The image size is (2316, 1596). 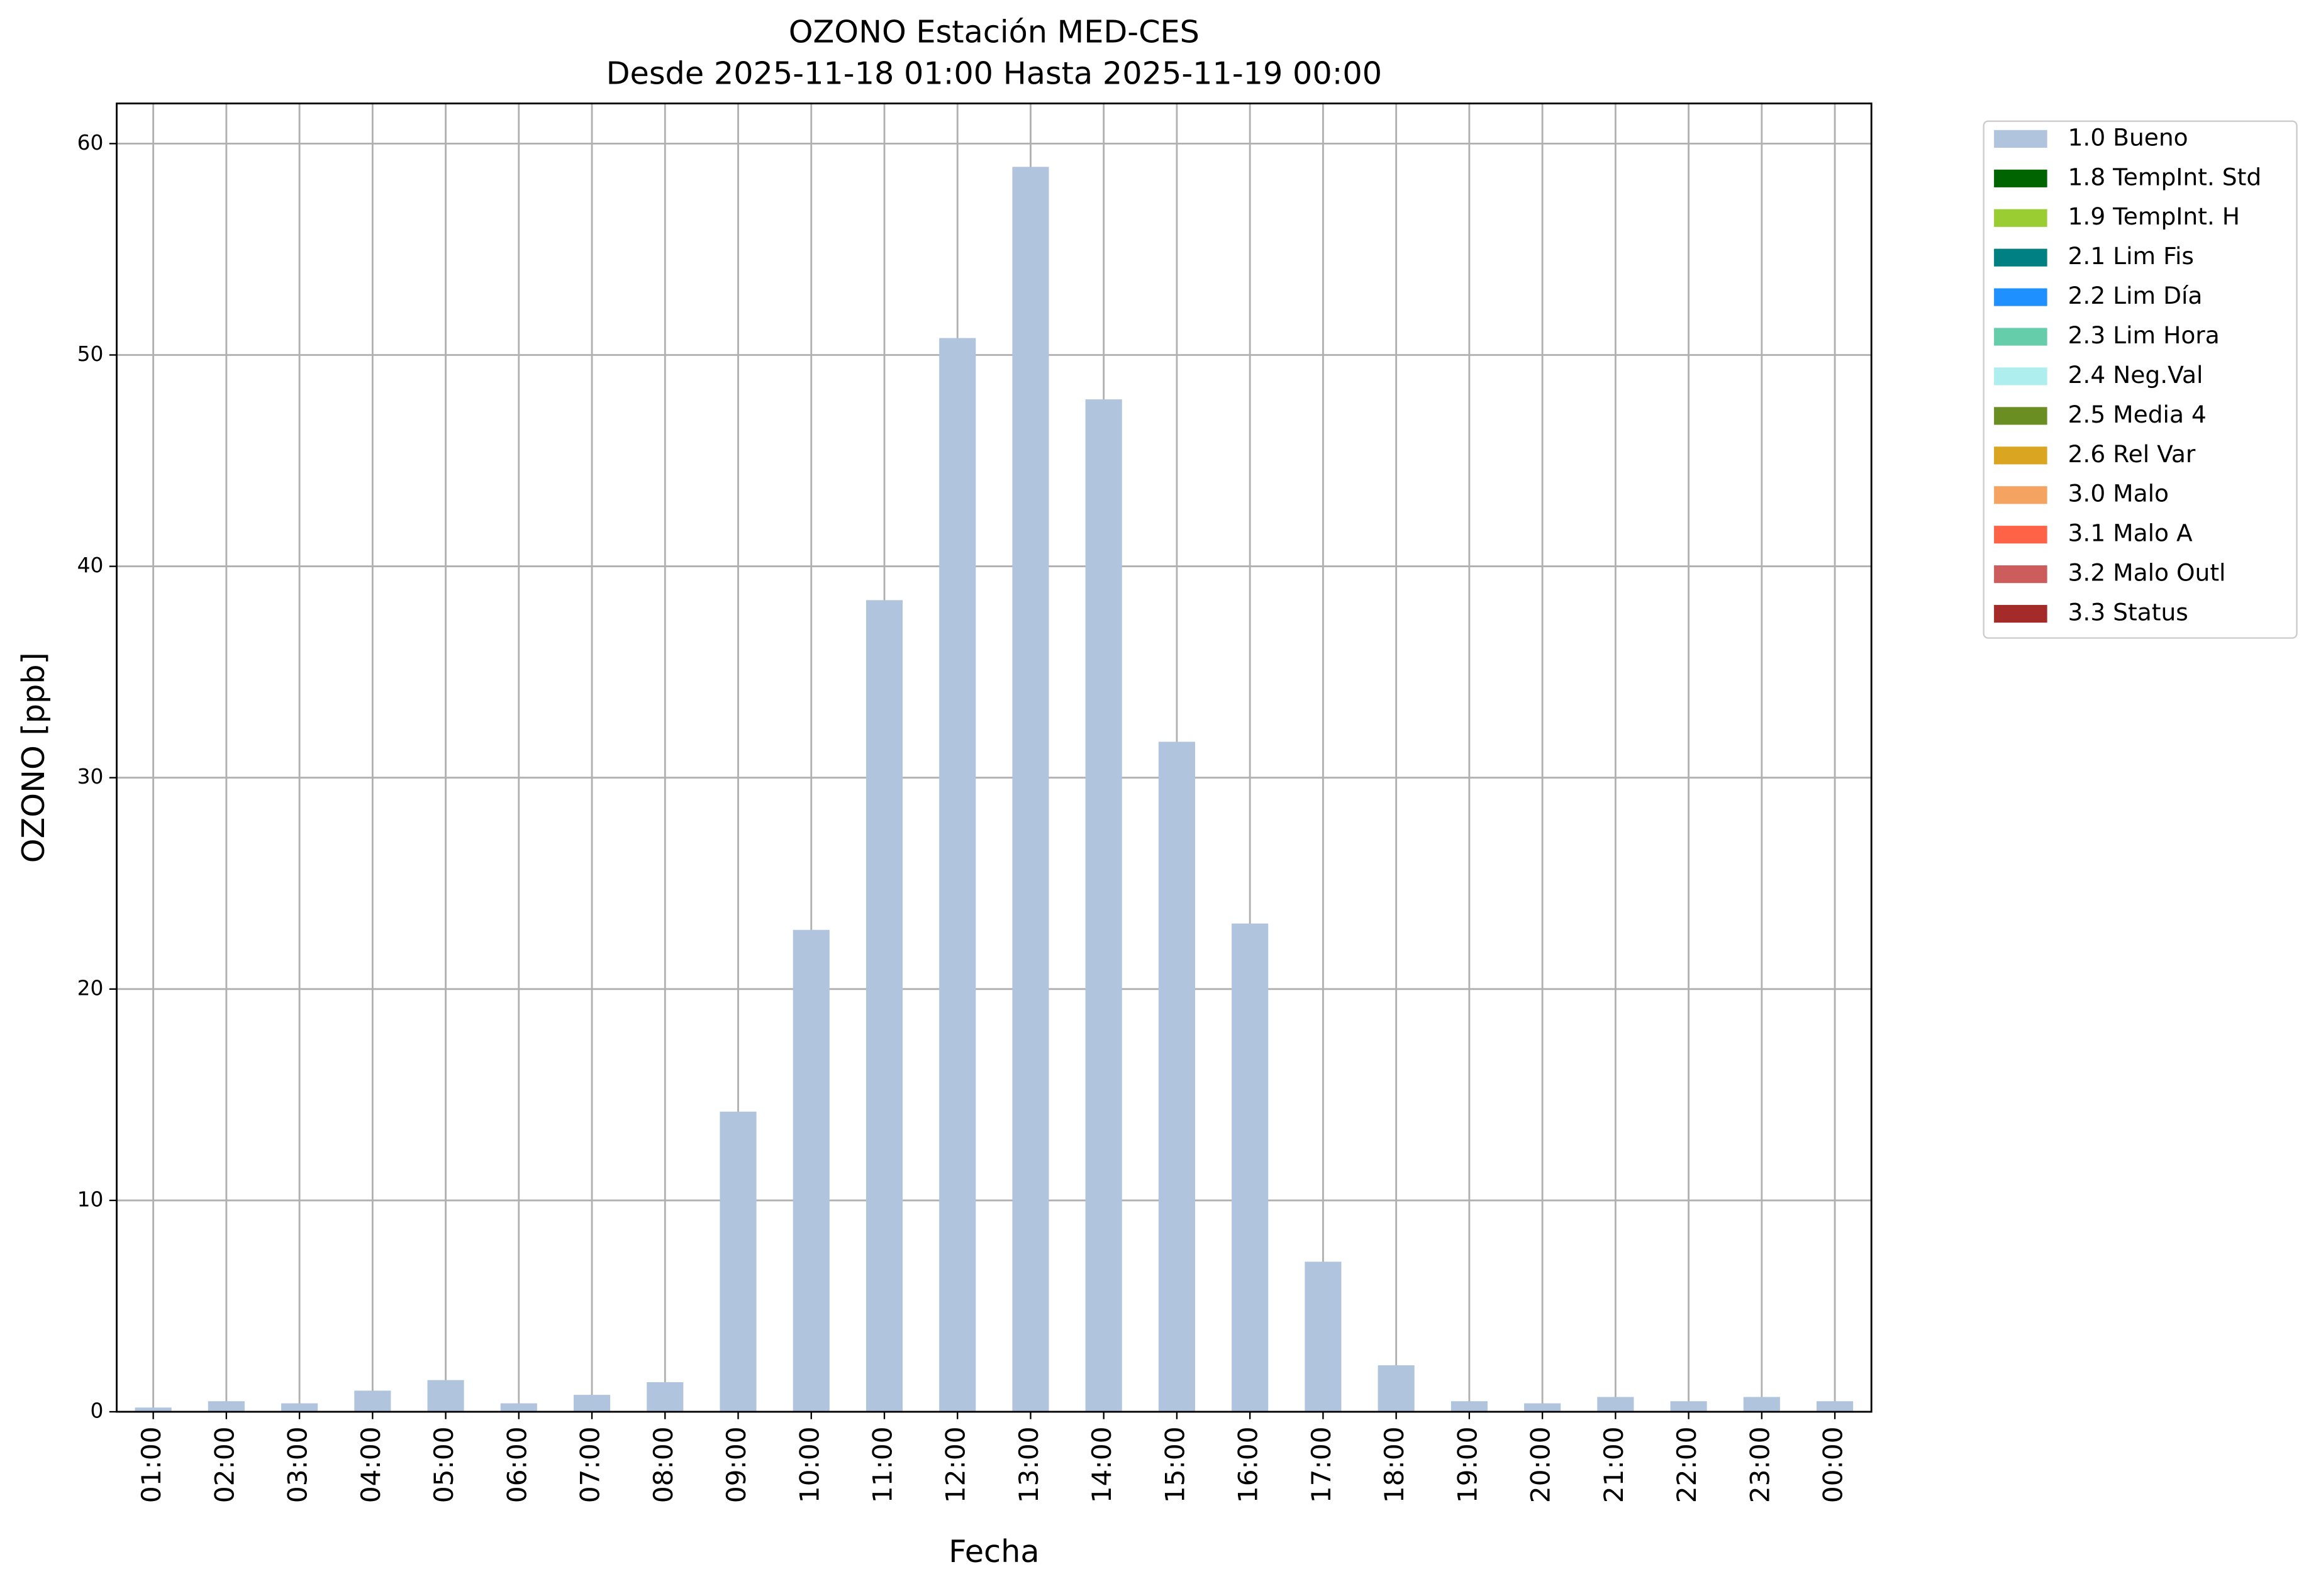 I want to click on x-tick-label: 00:00, so click(x=1833, y=1465).